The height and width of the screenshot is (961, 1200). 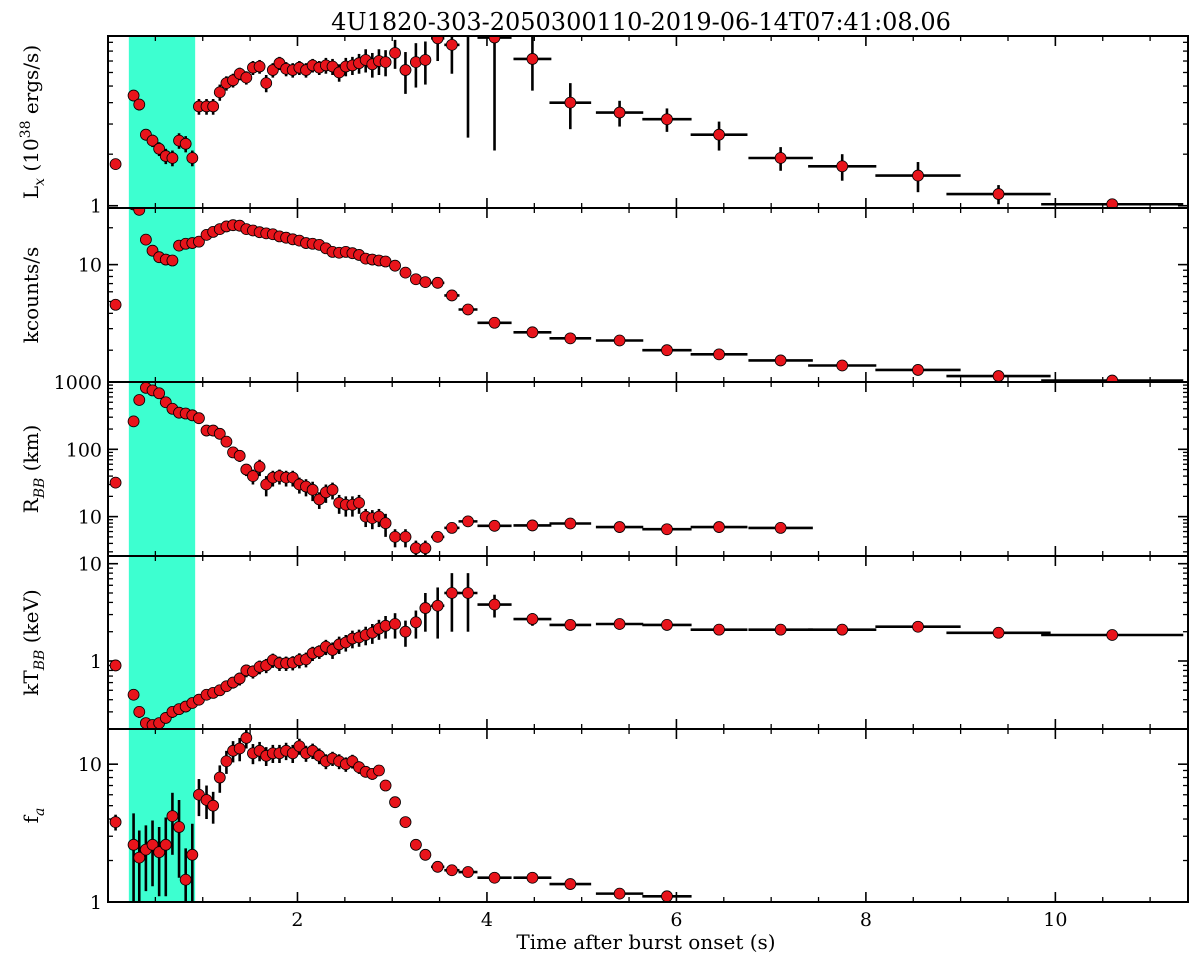 I want to click on x-tick-label: 10, so click(x=1055, y=920).